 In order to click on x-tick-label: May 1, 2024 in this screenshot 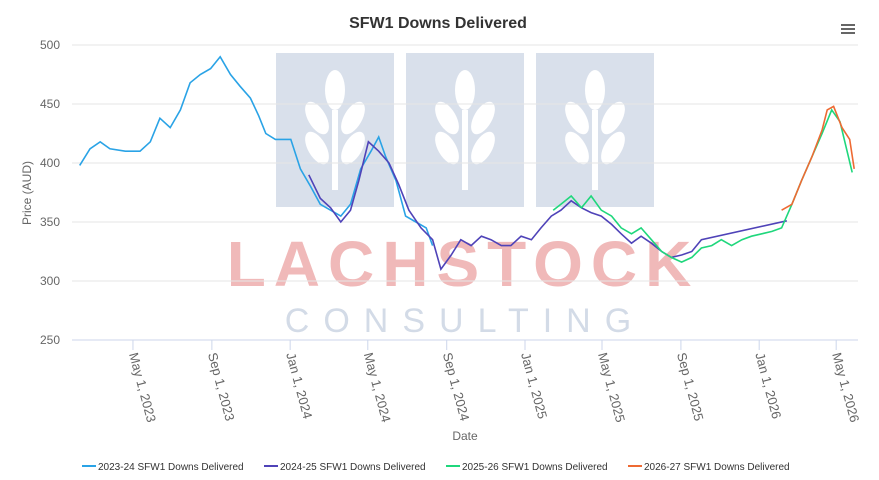, I will do `click(377, 387)`.